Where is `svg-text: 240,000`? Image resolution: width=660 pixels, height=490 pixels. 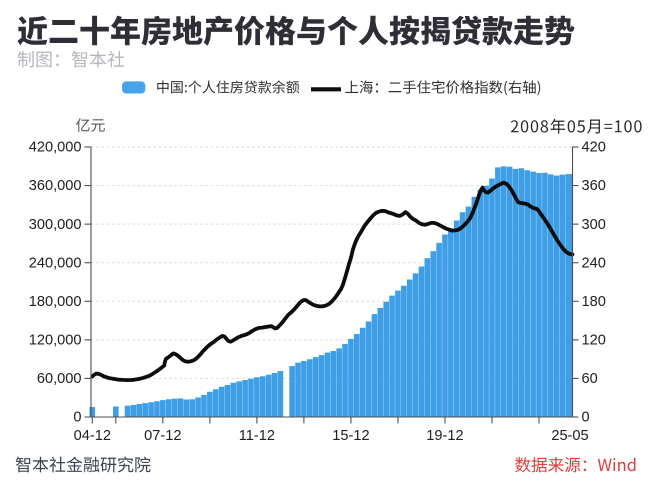 svg-text: 240,000 is located at coordinates (55, 263).